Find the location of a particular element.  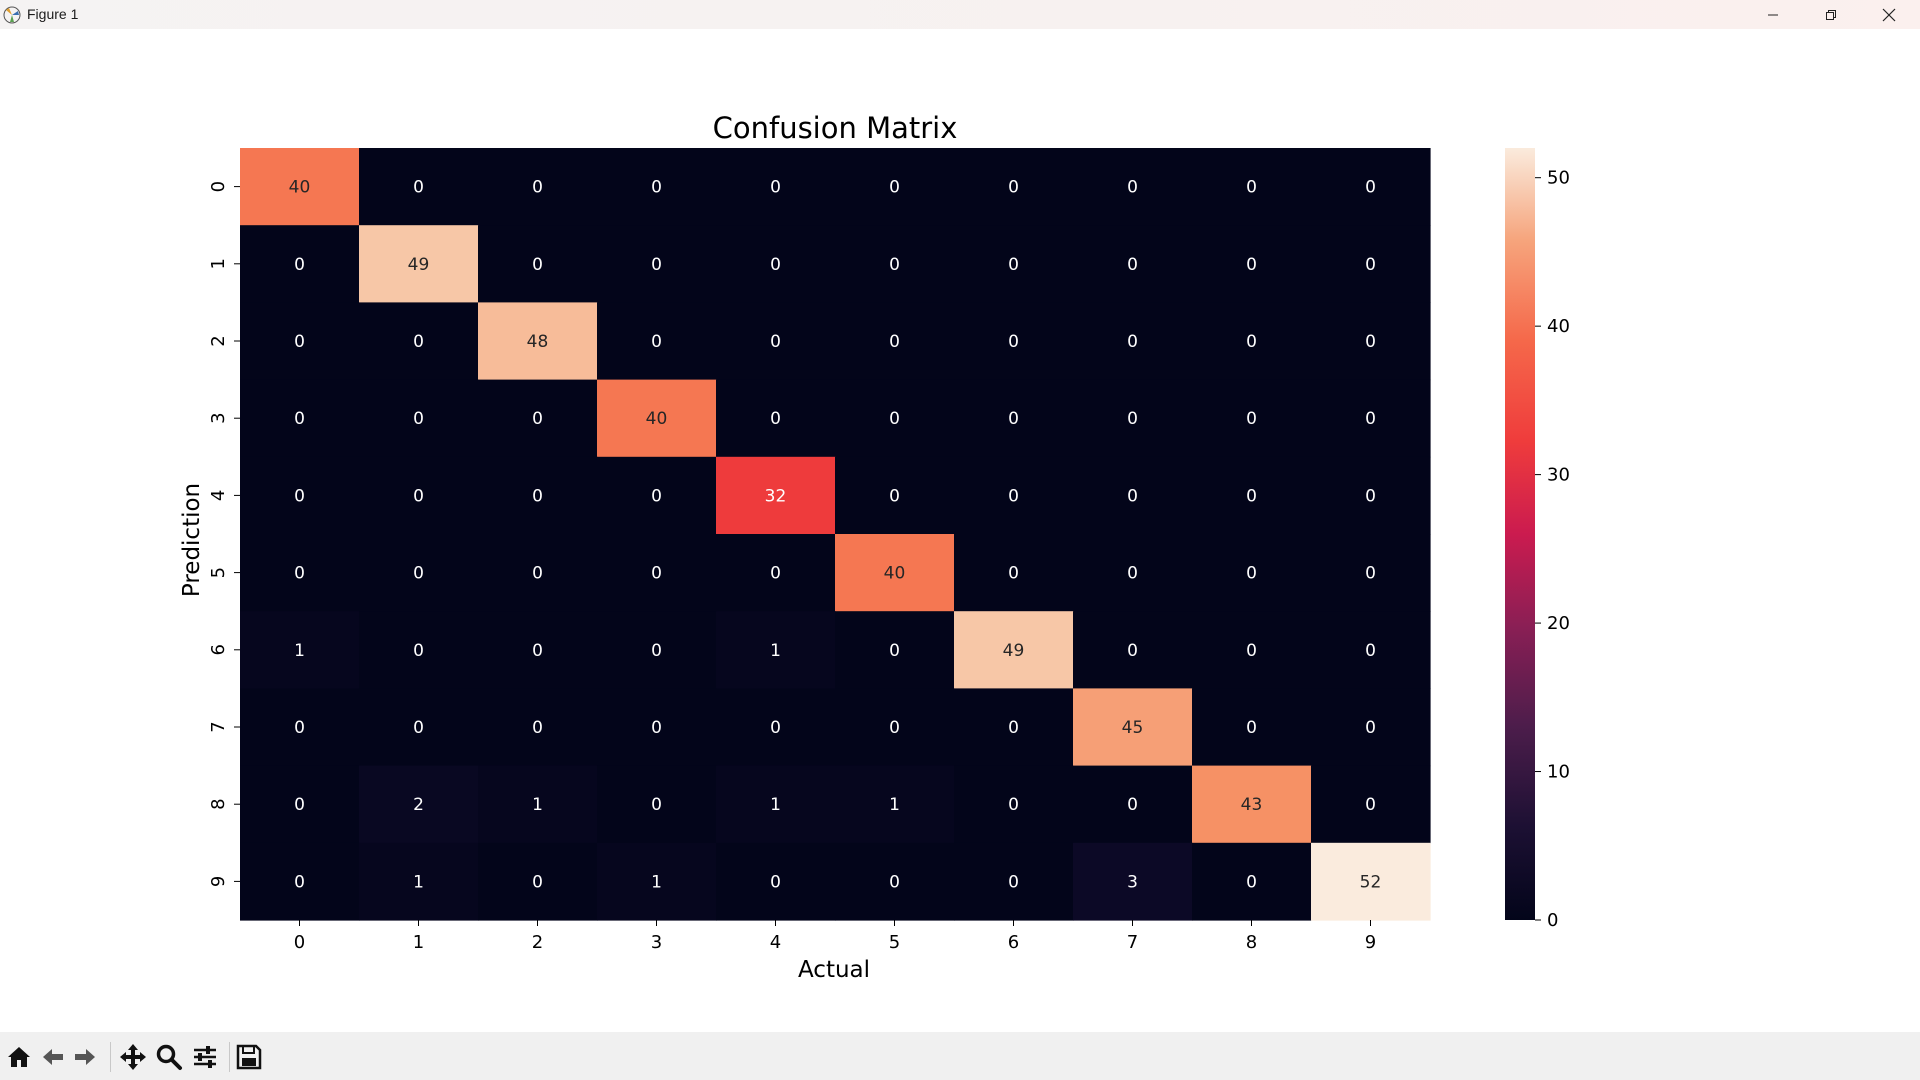

x-tick-label: 0 is located at coordinates (299, 942).